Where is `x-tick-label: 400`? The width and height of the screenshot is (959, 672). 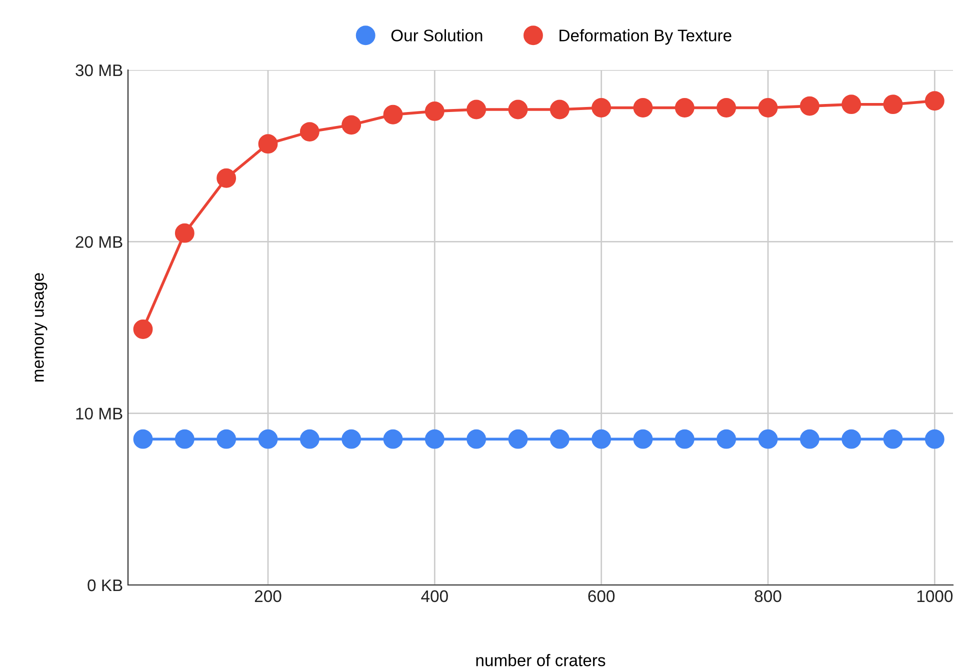 x-tick-label: 400 is located at coordinates (434, 596).